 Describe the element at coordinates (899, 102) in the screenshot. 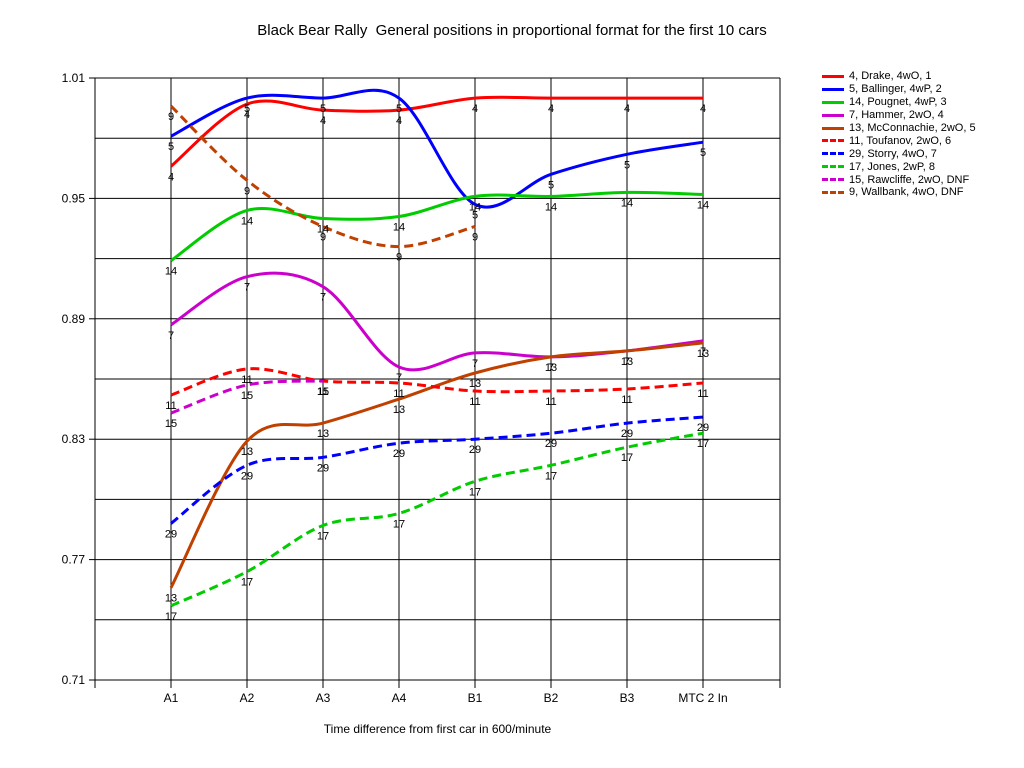

I see `legend-item: 14, Pougnet, 4wP, 3` at that location.